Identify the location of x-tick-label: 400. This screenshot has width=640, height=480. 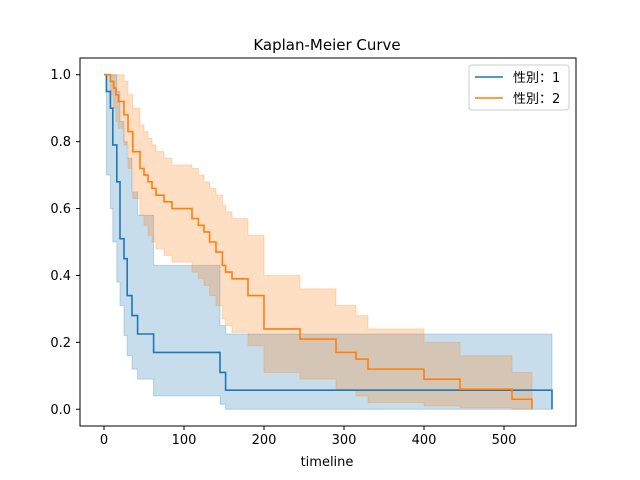
(424, 440).